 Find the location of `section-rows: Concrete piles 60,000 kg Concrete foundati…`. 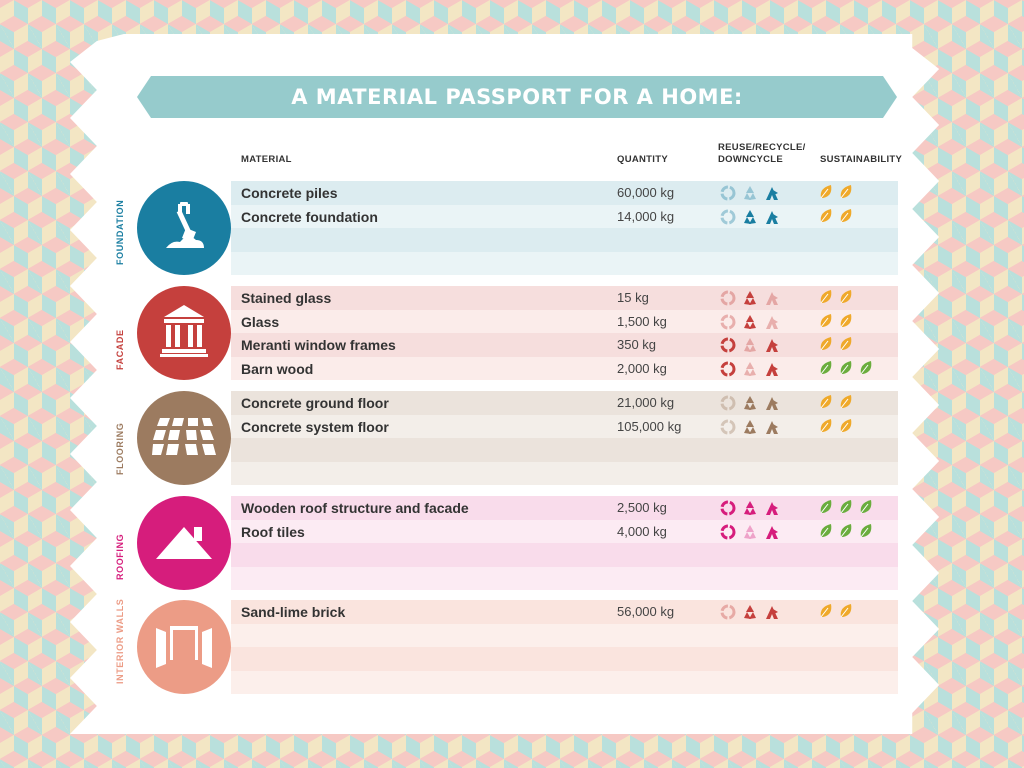

section-rows: Concrete piles 60,000 kg Concrete foundati… is located at coordinates (564, 228).